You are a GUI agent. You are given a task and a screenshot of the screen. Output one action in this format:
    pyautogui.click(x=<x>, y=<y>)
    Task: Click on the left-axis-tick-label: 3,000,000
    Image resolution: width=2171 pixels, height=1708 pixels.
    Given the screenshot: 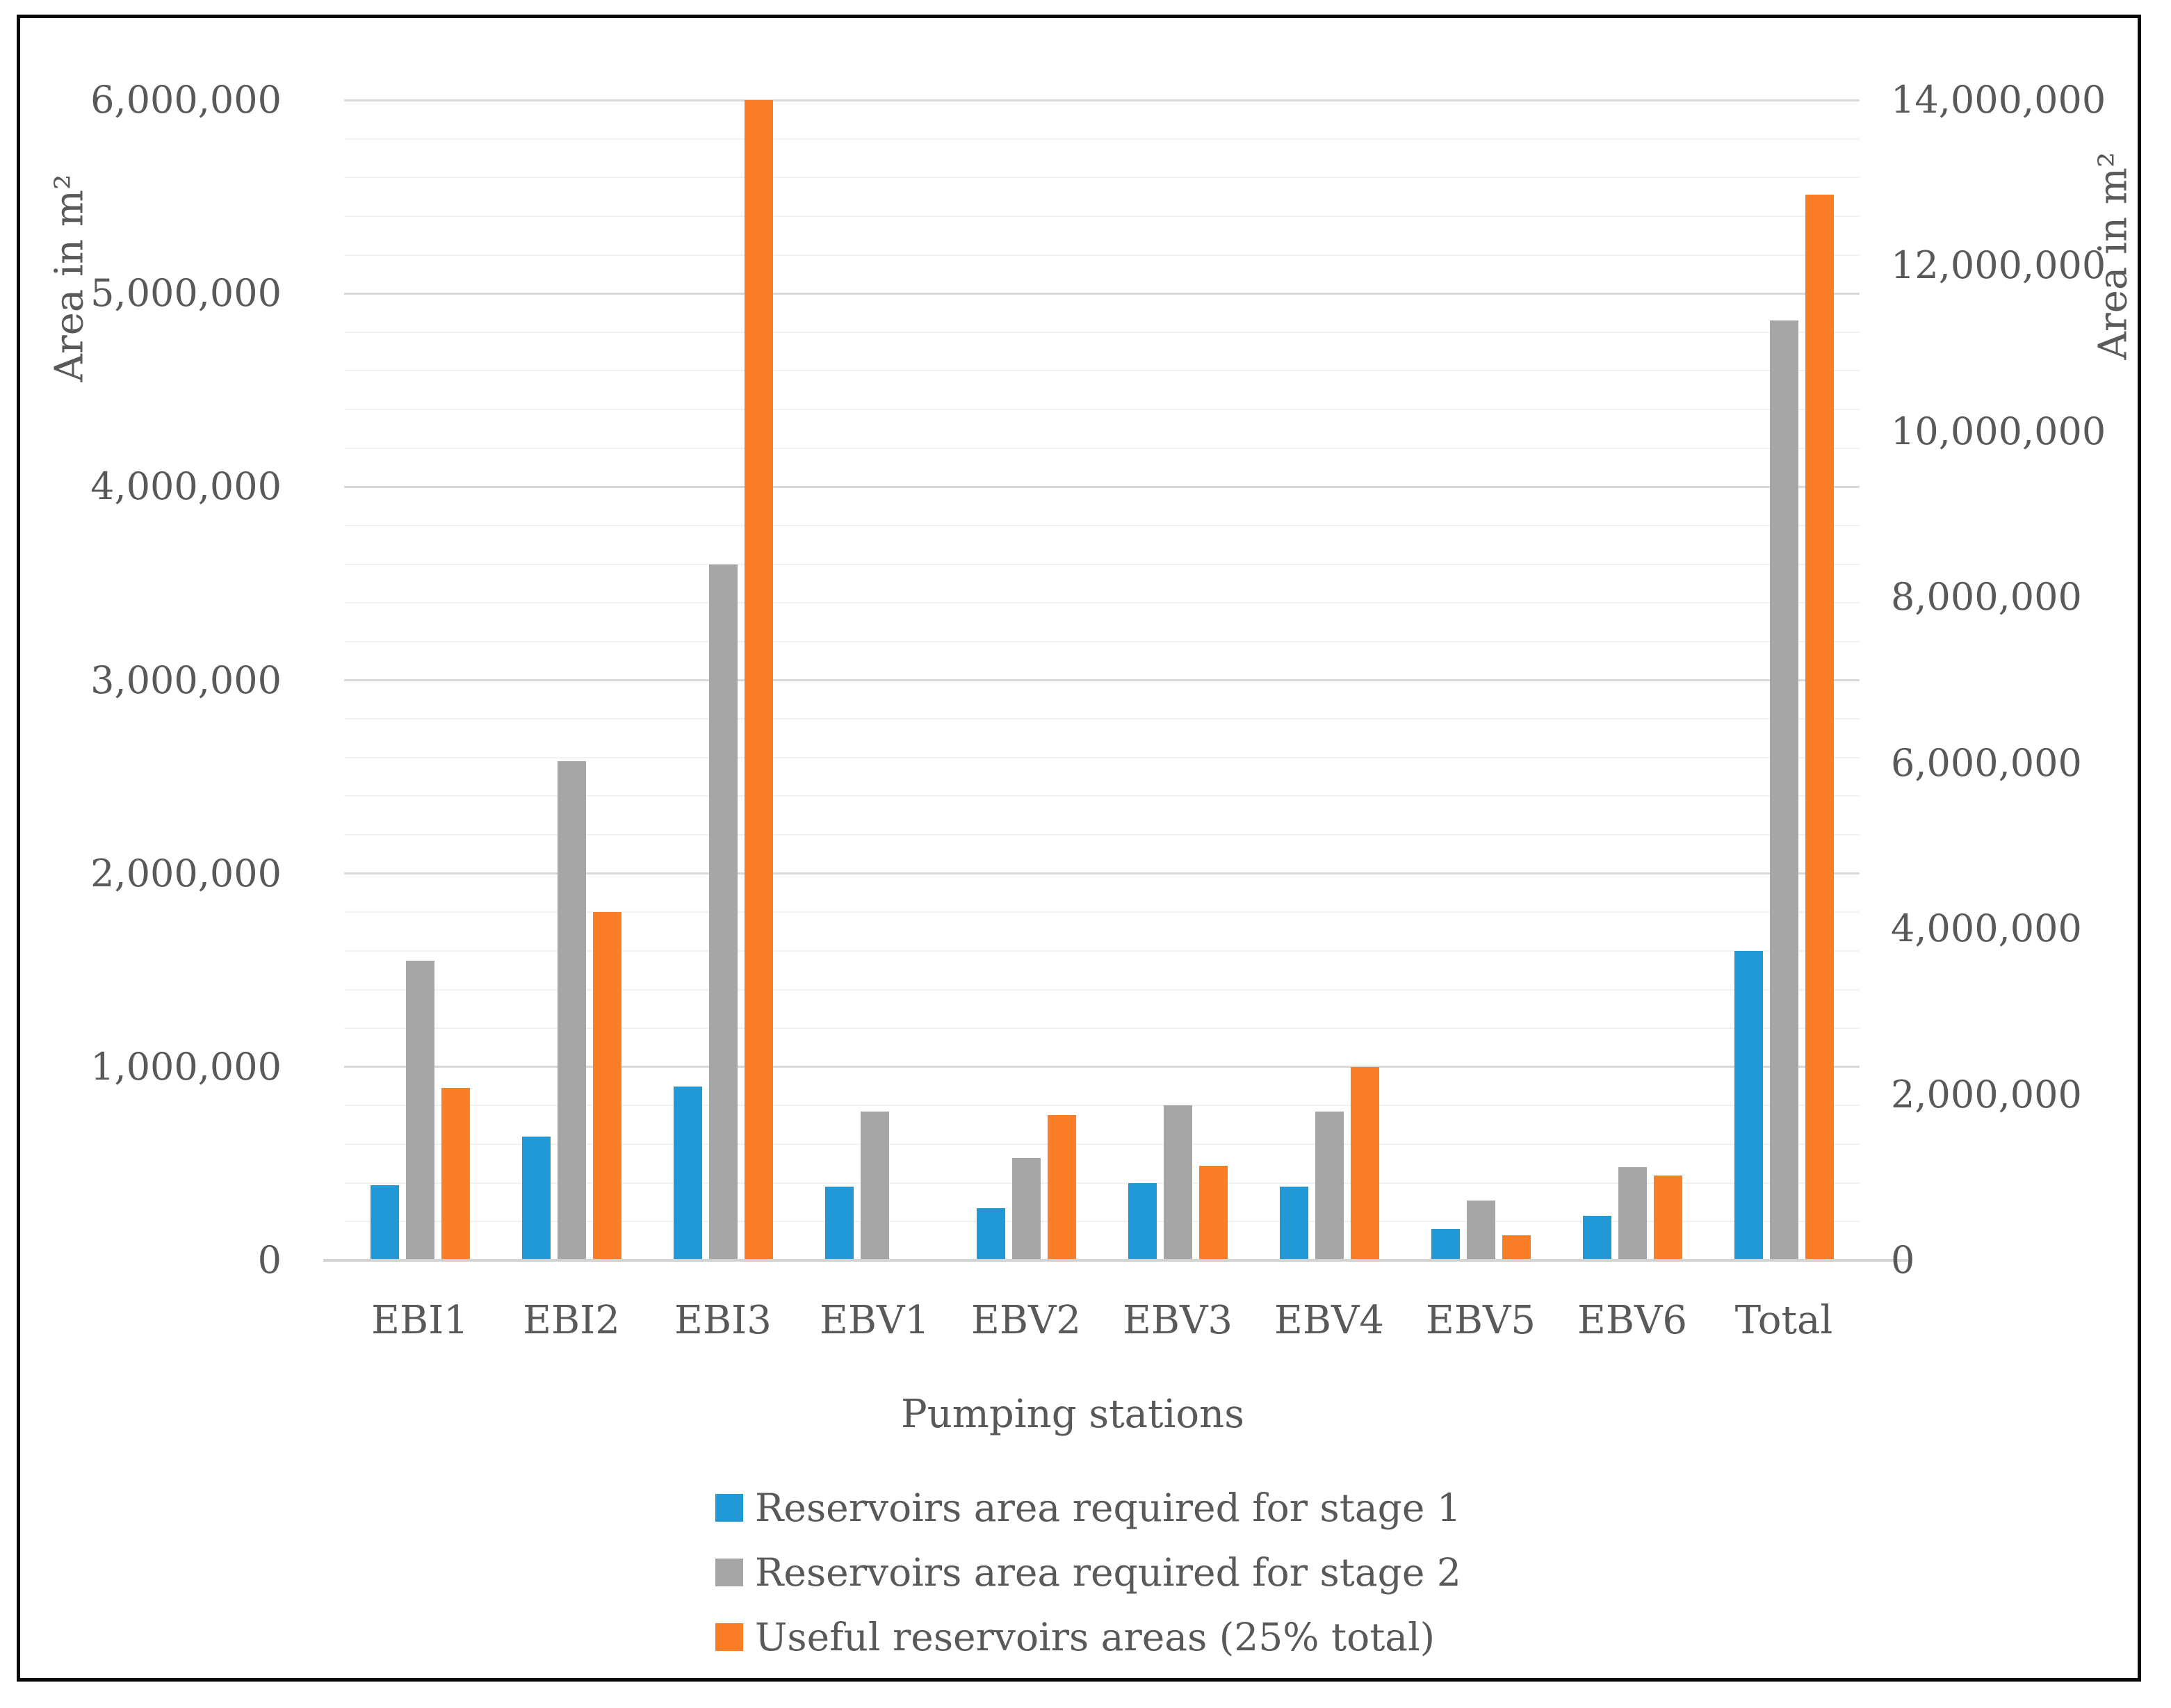 What is the action you would take?
    pyautogui.click(x=186, y=680)
    